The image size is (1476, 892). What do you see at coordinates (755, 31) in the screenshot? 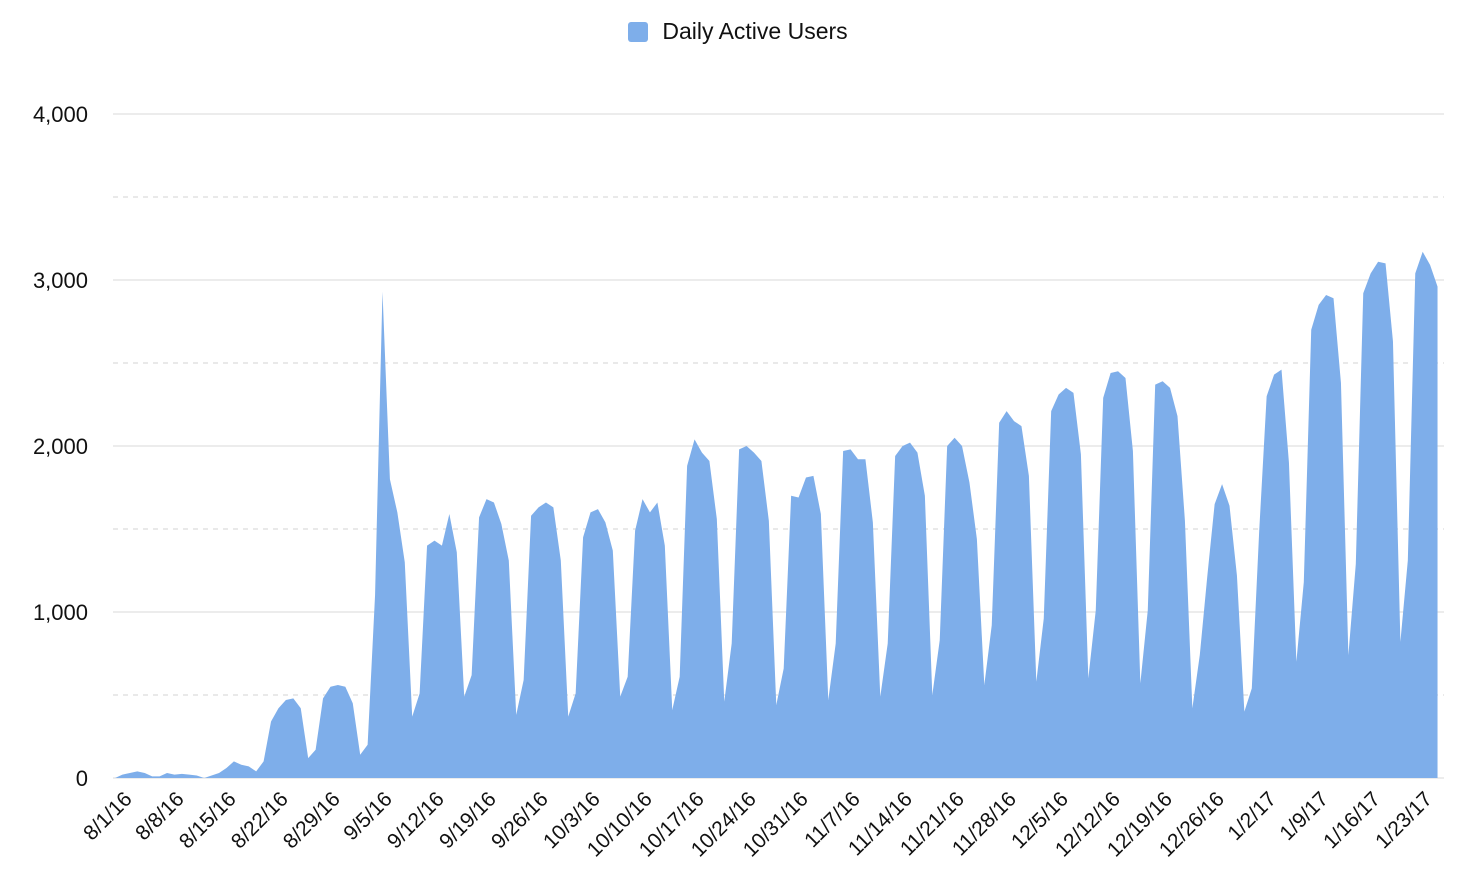
I see `legend-label: Daily Active Users` at bounding box center [755, 31].